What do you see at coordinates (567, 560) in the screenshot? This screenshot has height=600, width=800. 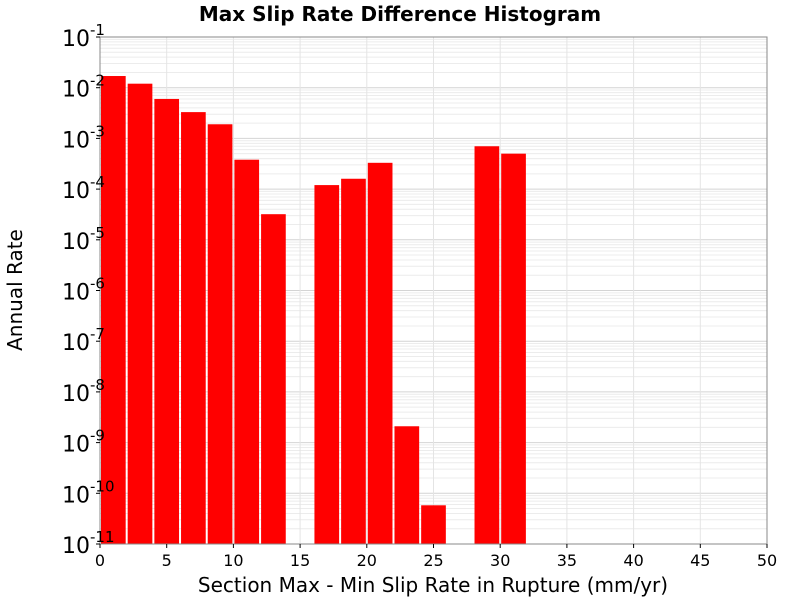 I see `x-tick-label: 35` at bounding box center [567, 560].